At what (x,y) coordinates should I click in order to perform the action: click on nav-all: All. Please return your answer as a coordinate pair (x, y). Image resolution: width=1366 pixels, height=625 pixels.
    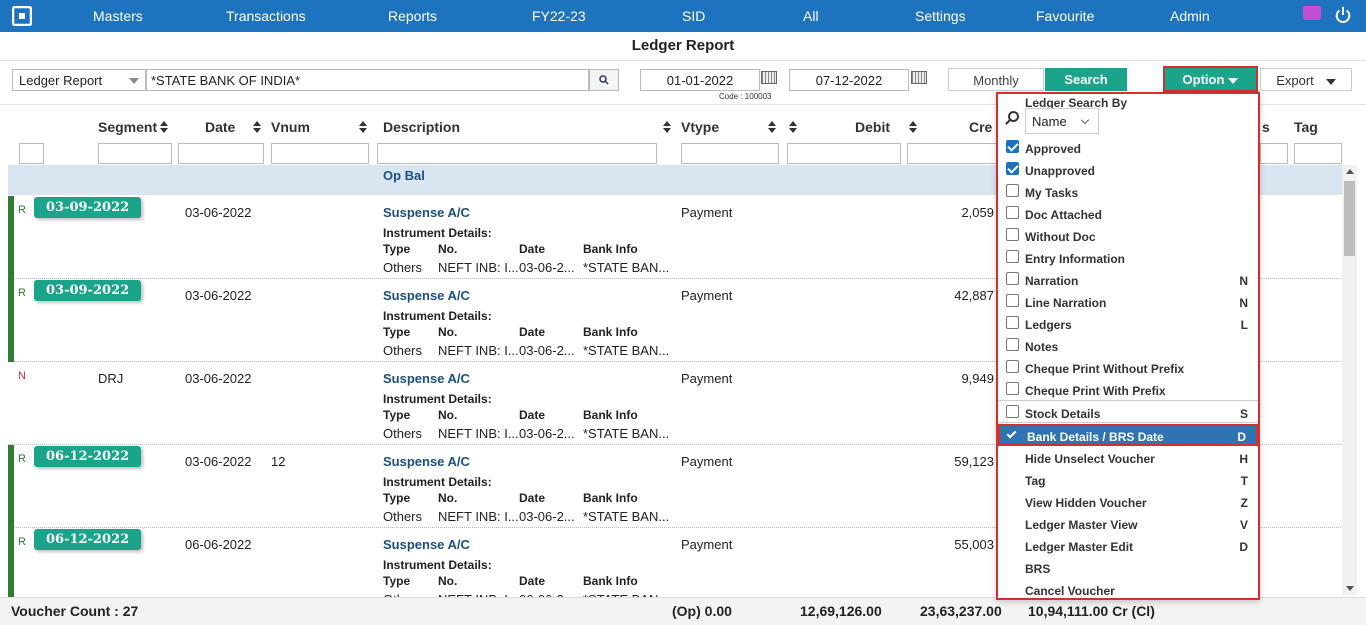
    Looking at the image, I should click on (811, 16).